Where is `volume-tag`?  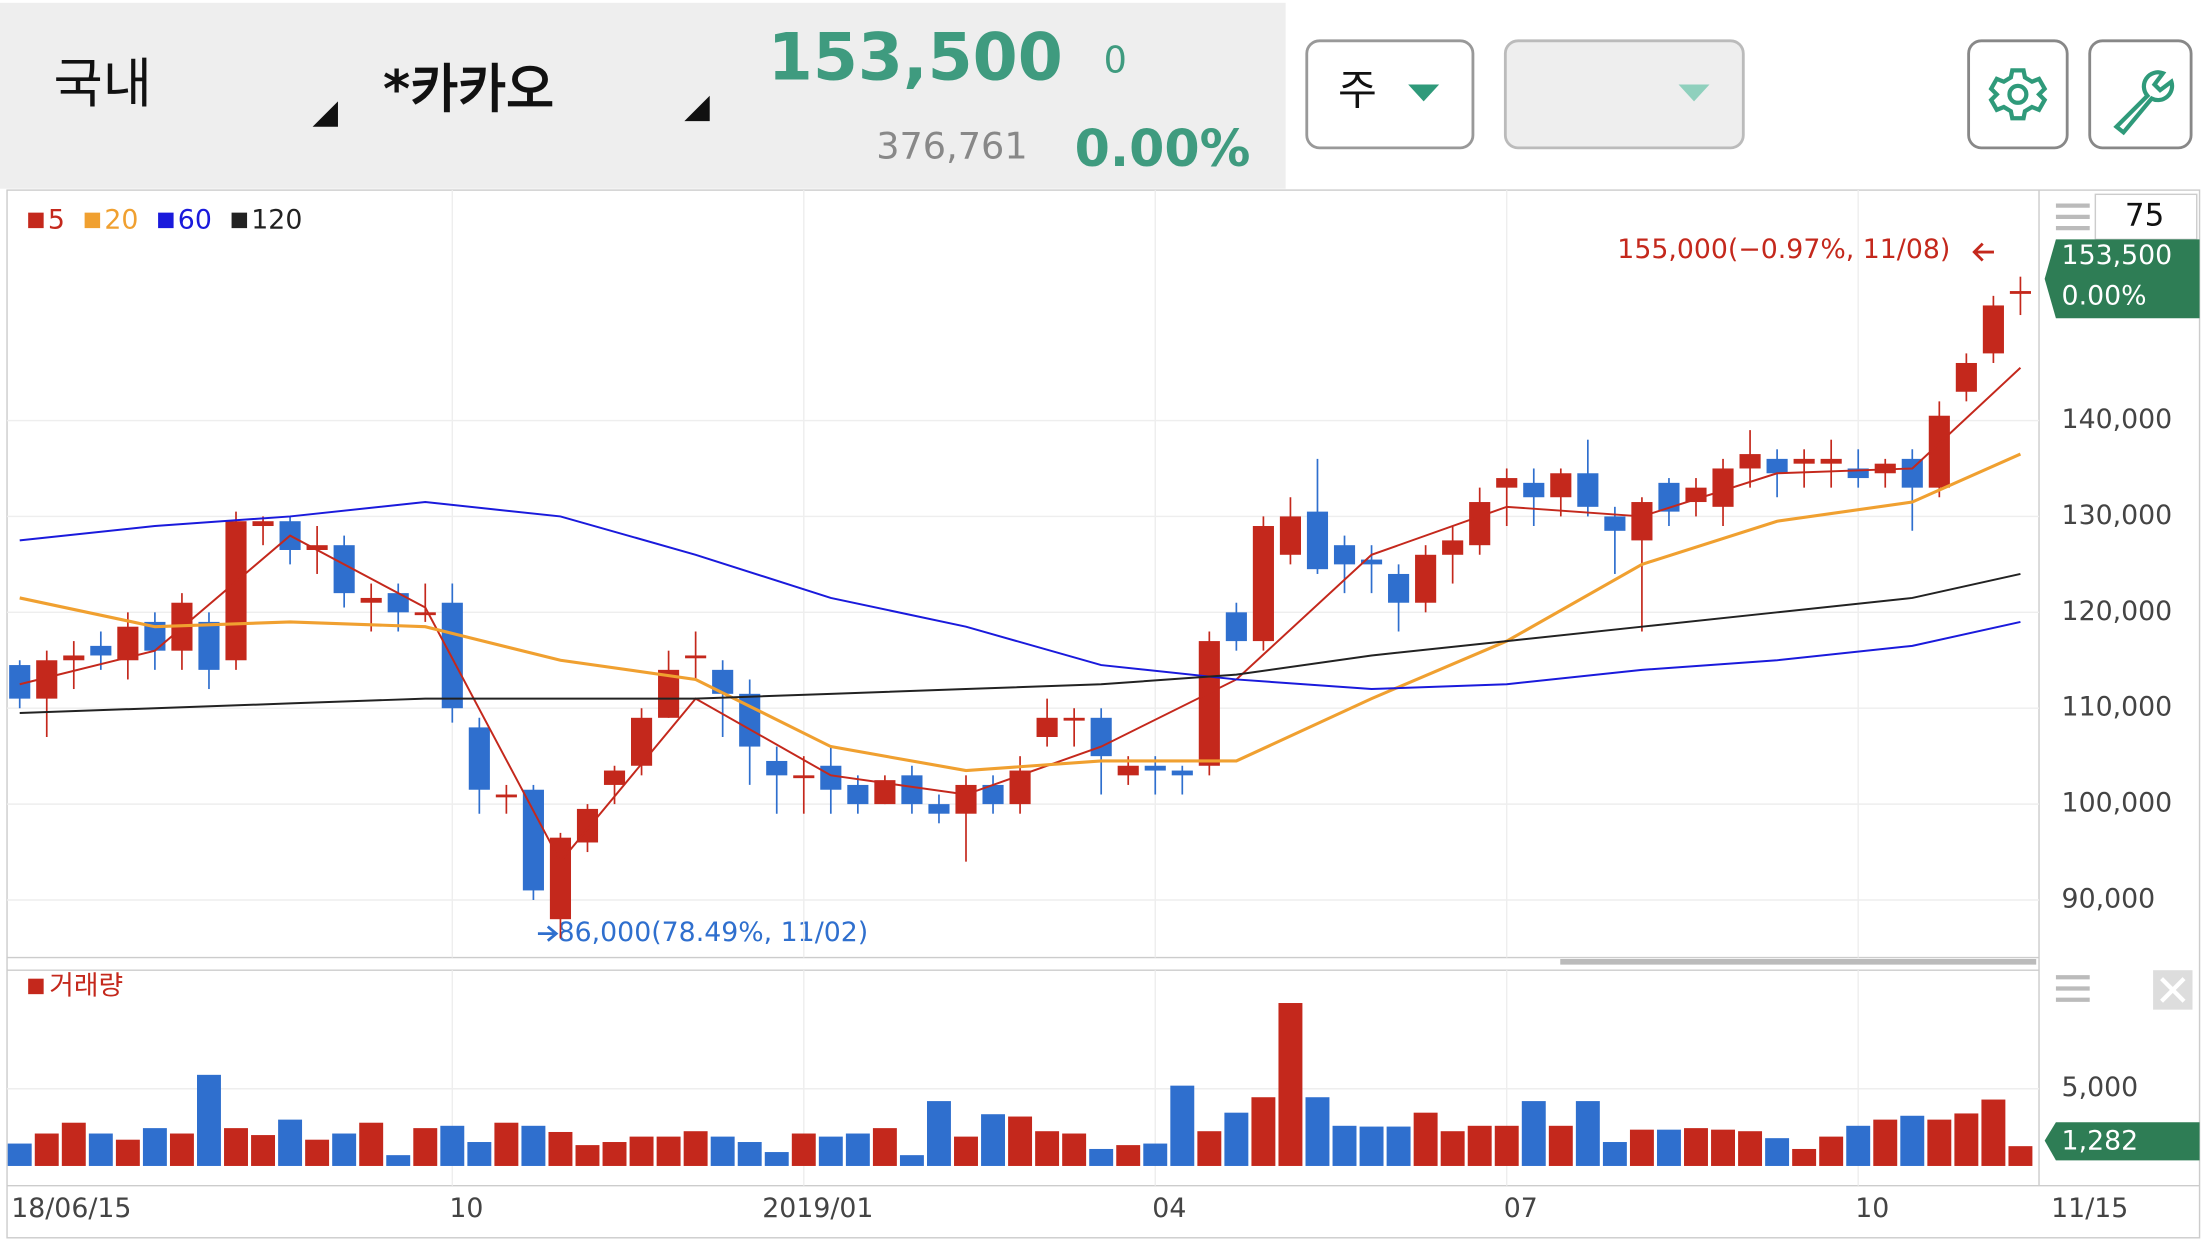
volume-tag is located at coordinates (2122, 1141).